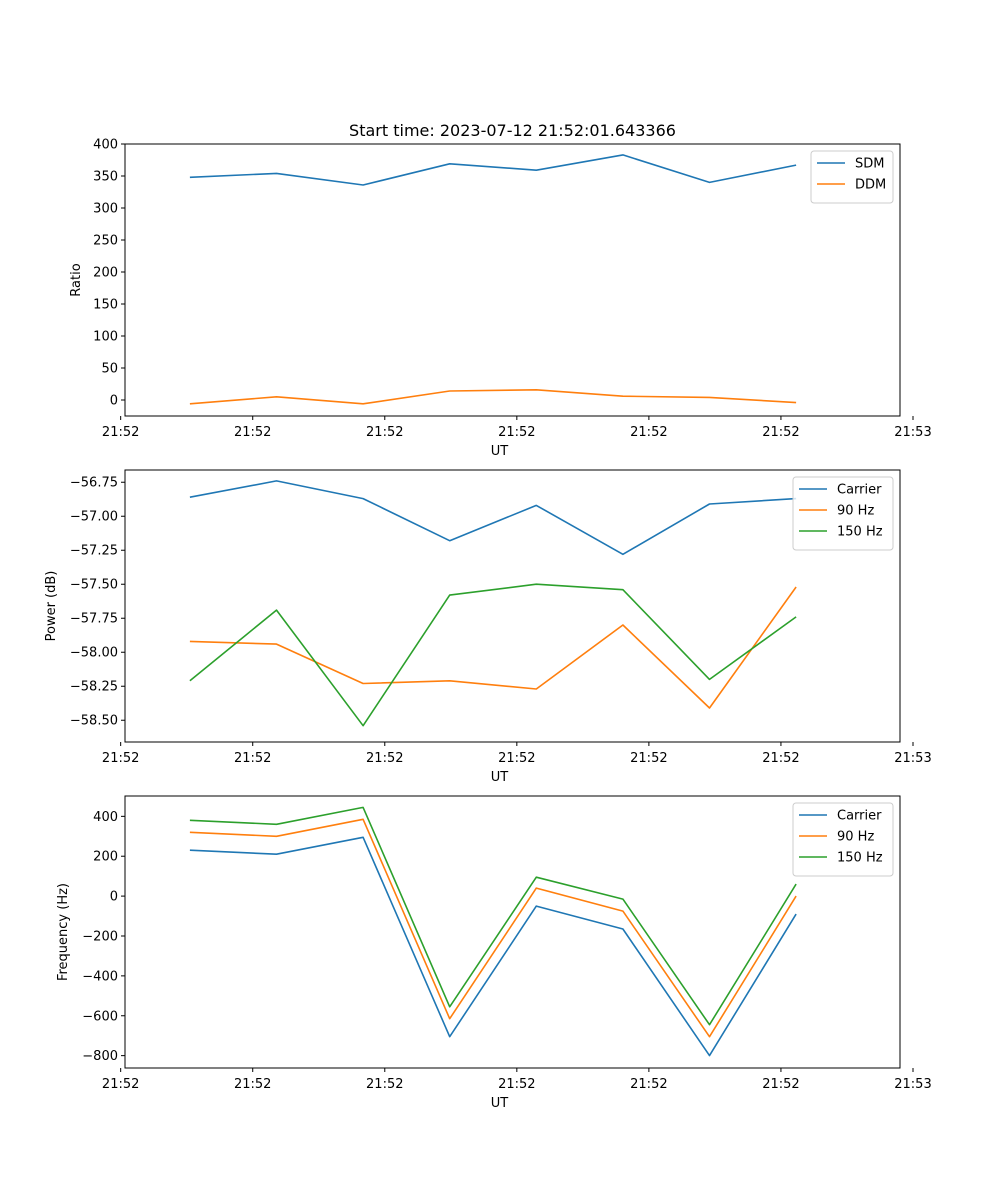 This screenshot has height=1200, width=1000. I want to click on legend: SDM DDM, so click(852, 177).